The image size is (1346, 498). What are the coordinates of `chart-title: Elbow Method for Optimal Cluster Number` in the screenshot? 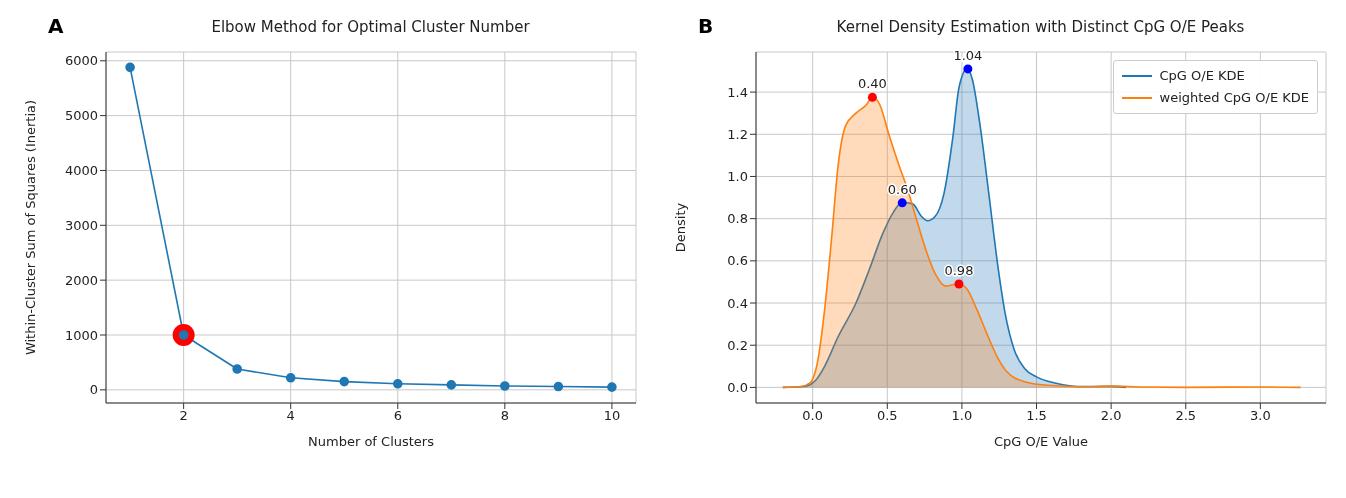 It's located at (370, 27).